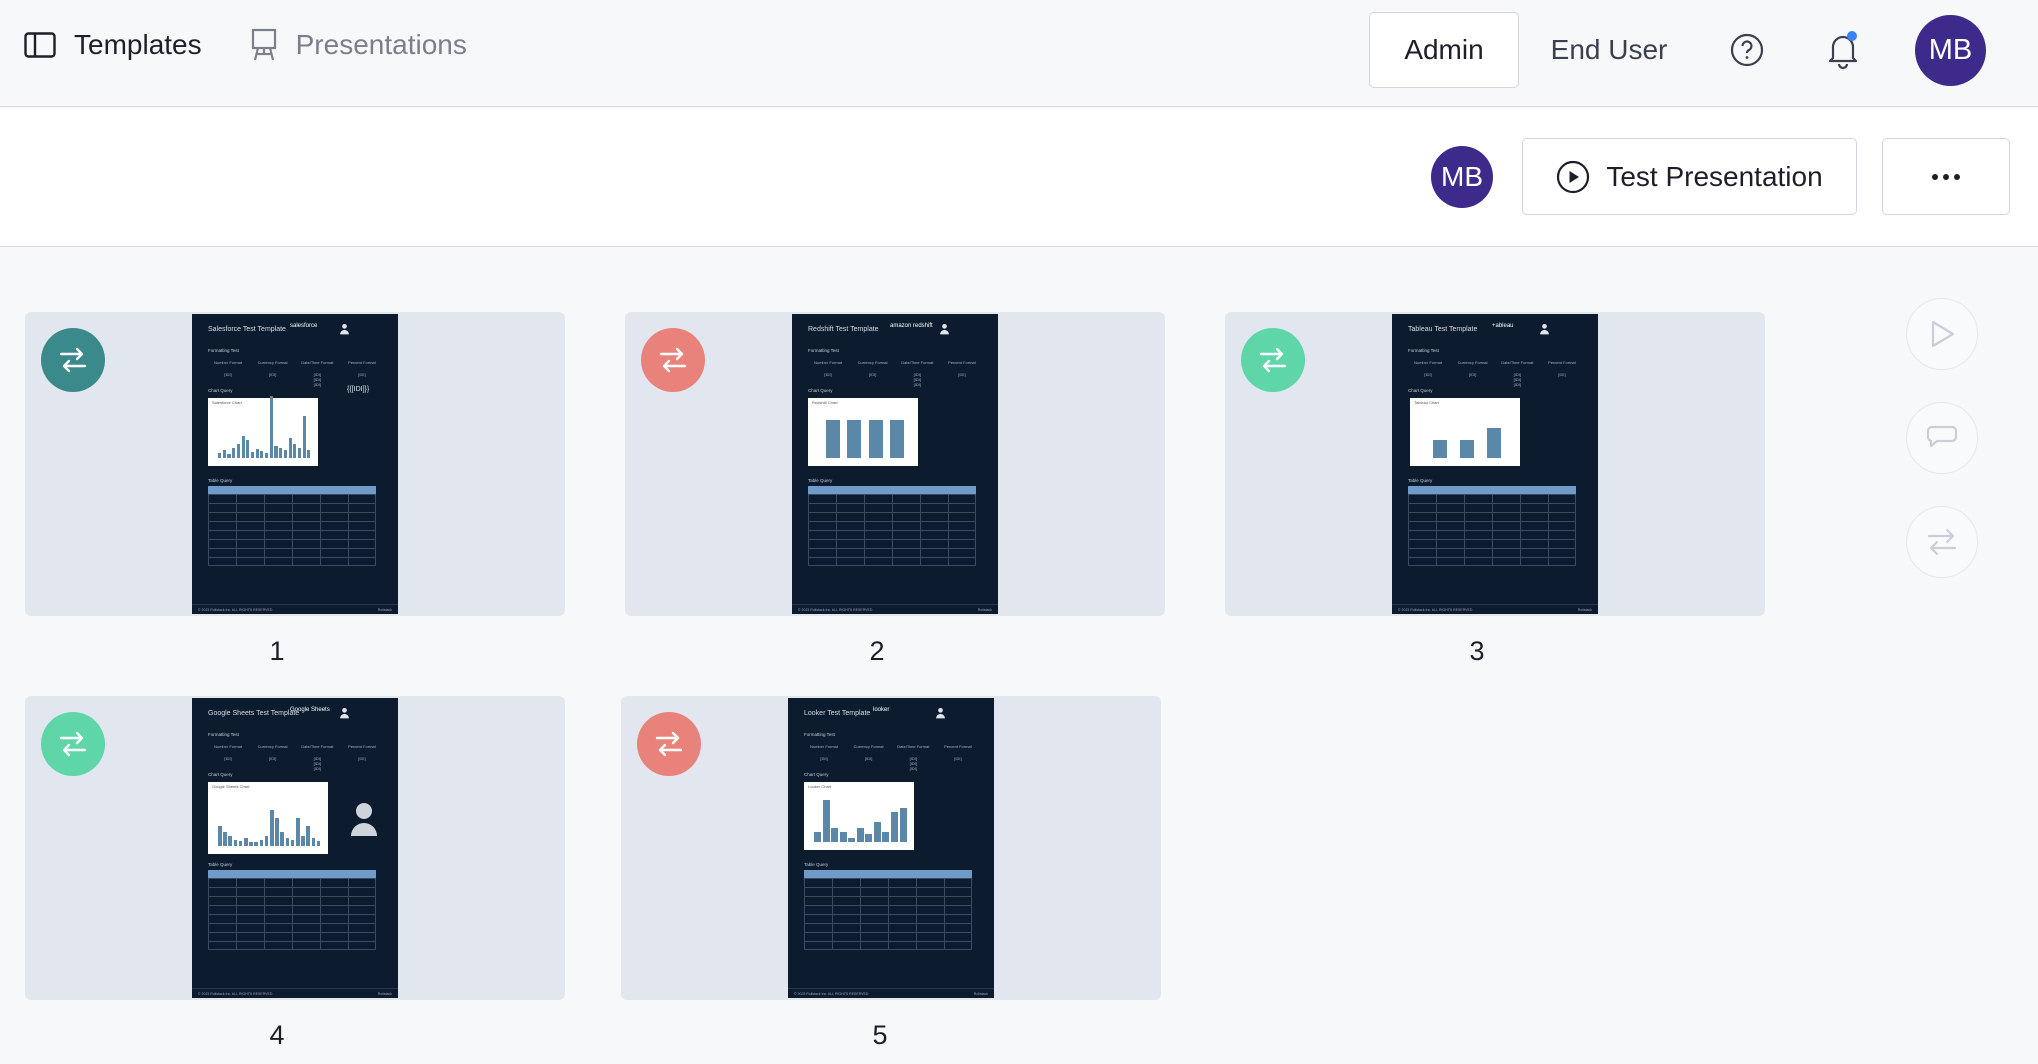  Describe the element at coordinates (1843, 52) in the screenshot. I see `bell-icon` at that location.